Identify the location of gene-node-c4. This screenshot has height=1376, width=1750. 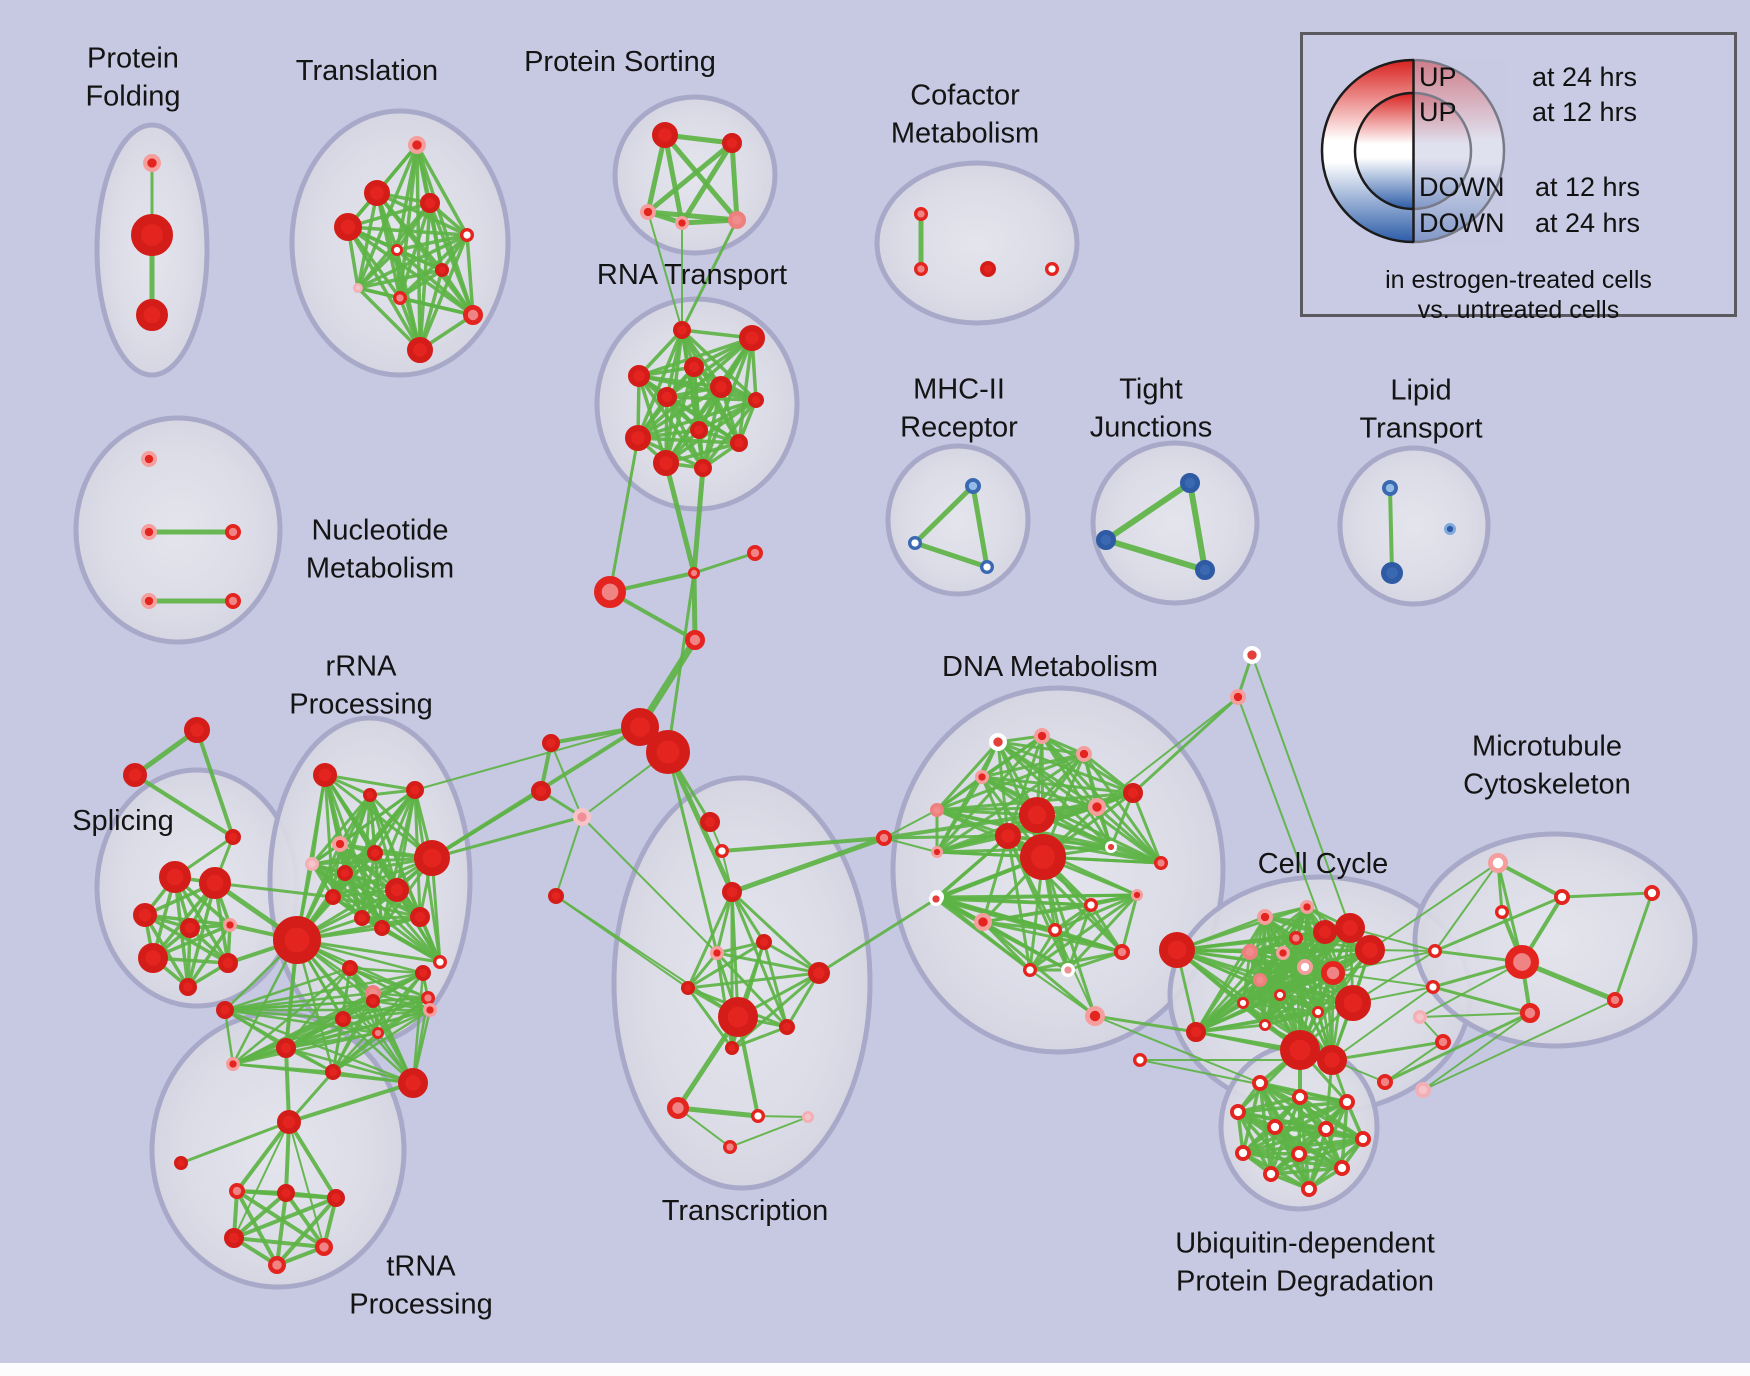
(1349, 927).